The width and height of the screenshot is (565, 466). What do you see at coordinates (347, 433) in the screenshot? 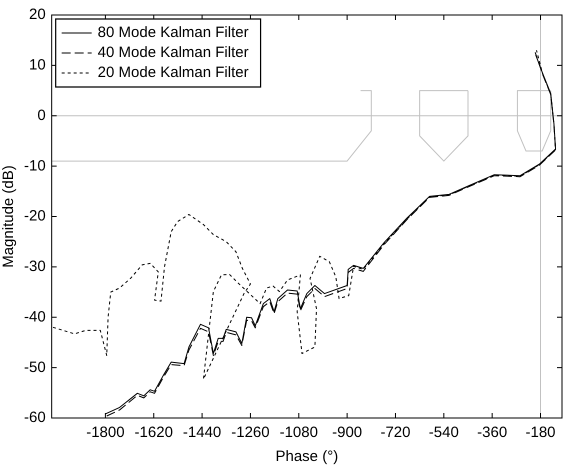
I see `x-tick-label: -900` at bounding box center [347, 433].